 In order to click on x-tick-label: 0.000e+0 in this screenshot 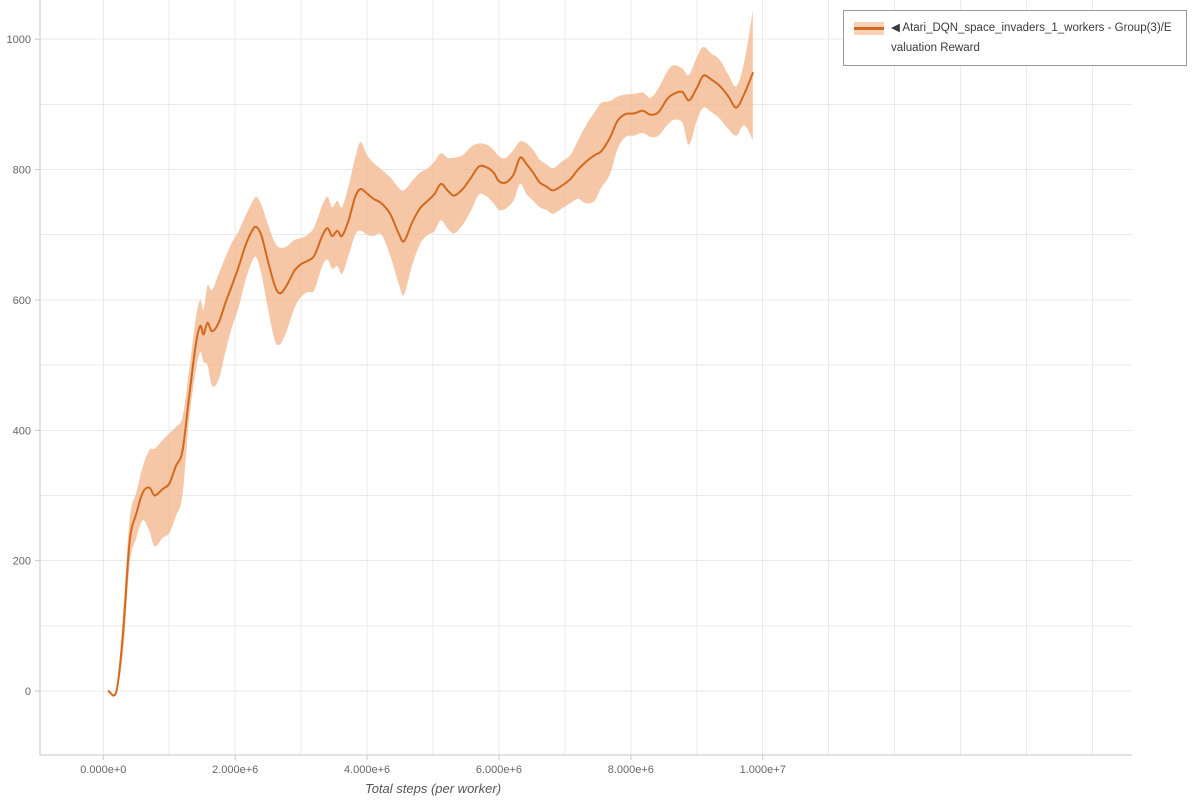, I will do `click(103, 770)`.